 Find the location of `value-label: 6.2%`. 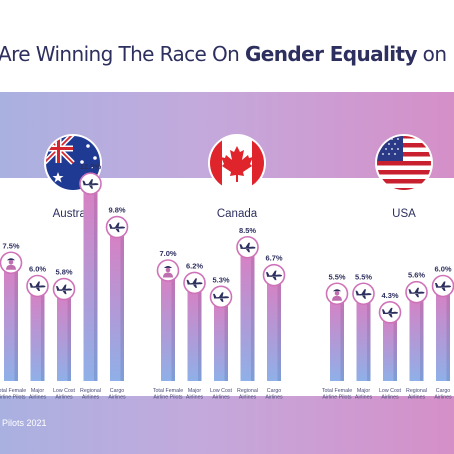

value-label: 6.2% is located at coordinates (194, 265).